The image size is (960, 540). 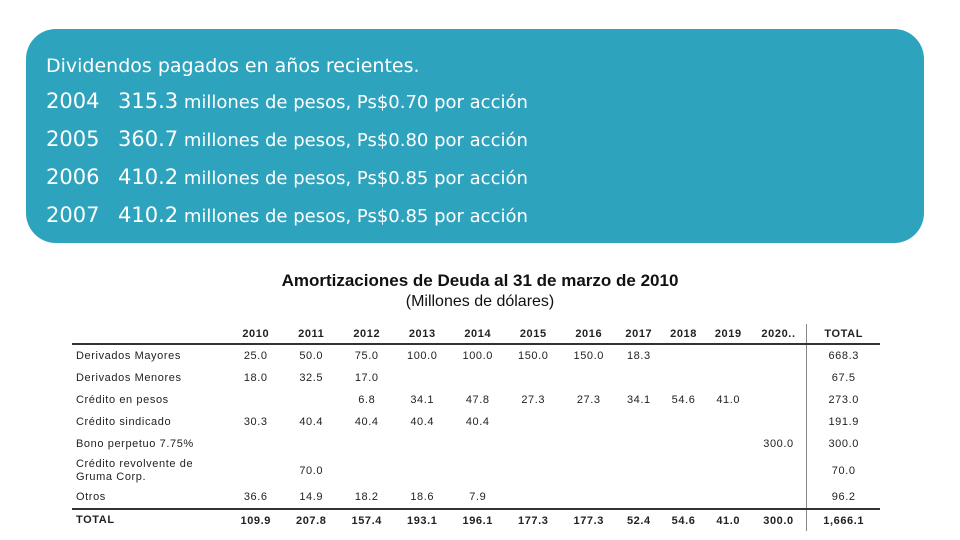 What do you see at coordinates (843, 355) in the screenshot?
I see `table-cell: 668.3` at bounding box center [843, 355].